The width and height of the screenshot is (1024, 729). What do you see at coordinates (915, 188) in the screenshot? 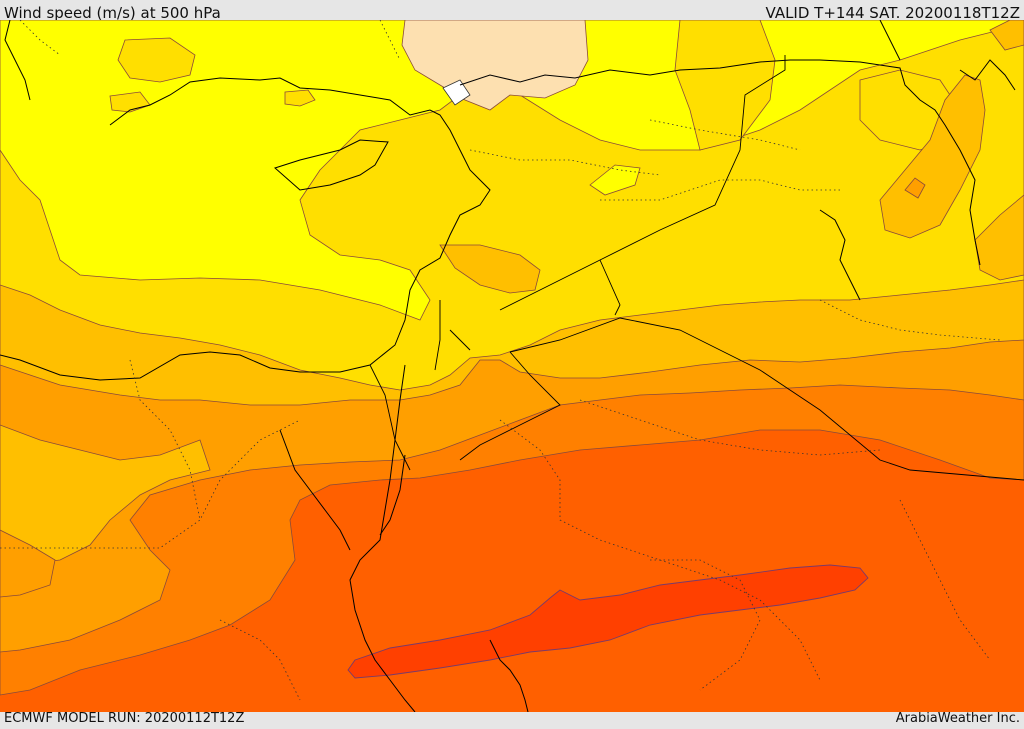
I see `band-orange-blob` at bounding box center [915, 188].